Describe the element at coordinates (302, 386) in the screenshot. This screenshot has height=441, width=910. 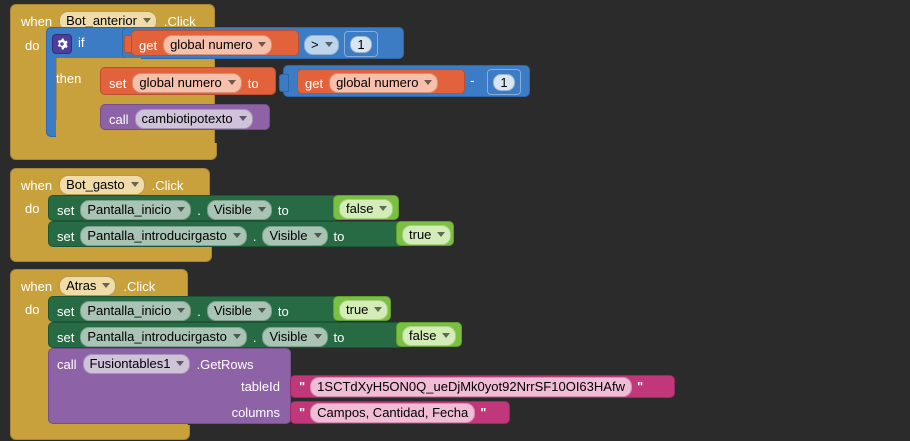
I see `open-quote-tableid: "` at that location.